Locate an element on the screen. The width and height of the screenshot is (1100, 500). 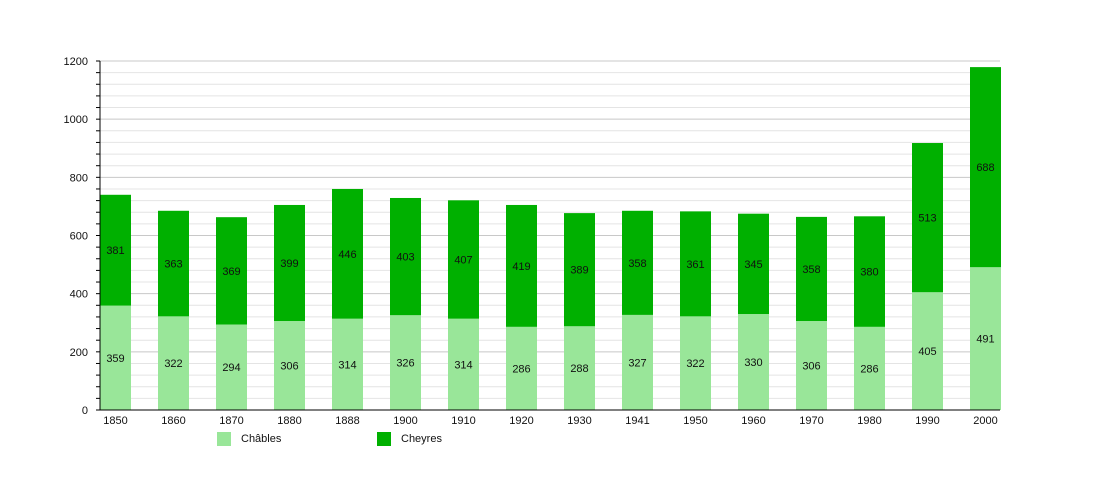
bar-cheyres-1900 is located at coordinates (405, 256).